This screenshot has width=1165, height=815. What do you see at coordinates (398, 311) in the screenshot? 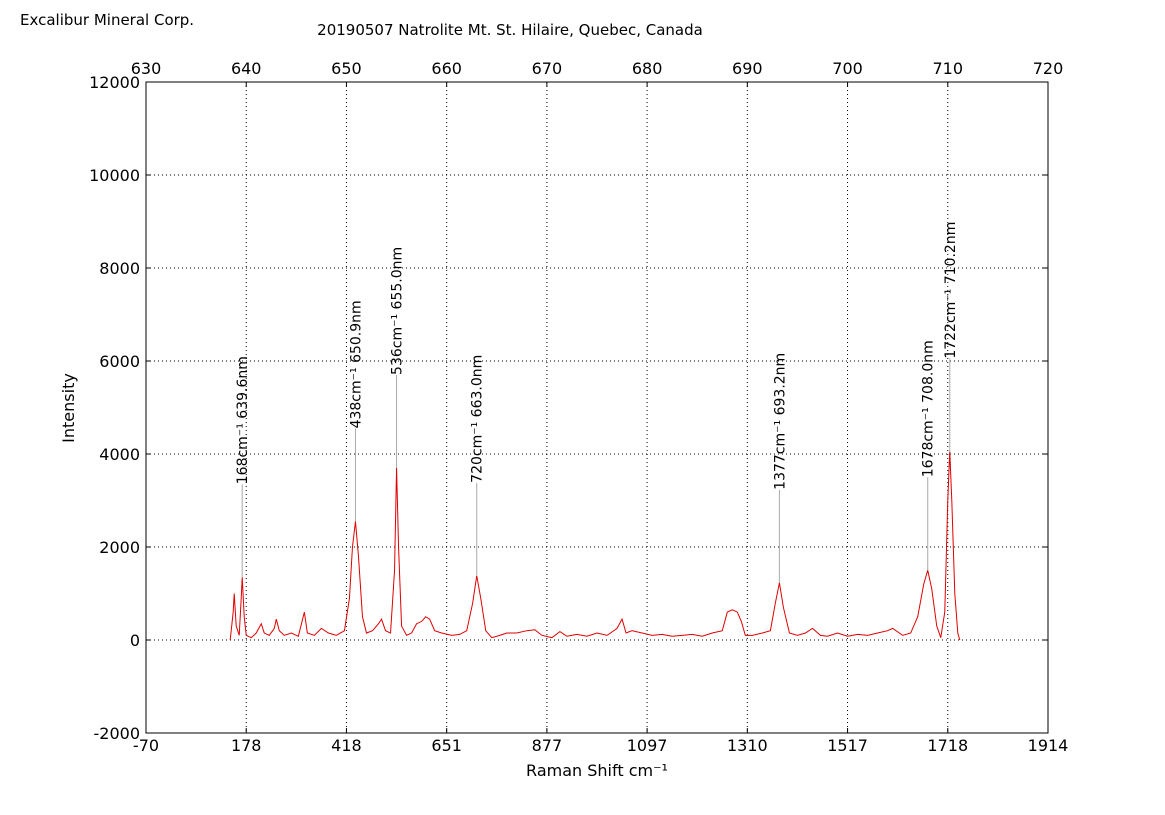
I see `annotation-label: 536cm⁻¹ 655.0nm` at bounding box center [398, 311].